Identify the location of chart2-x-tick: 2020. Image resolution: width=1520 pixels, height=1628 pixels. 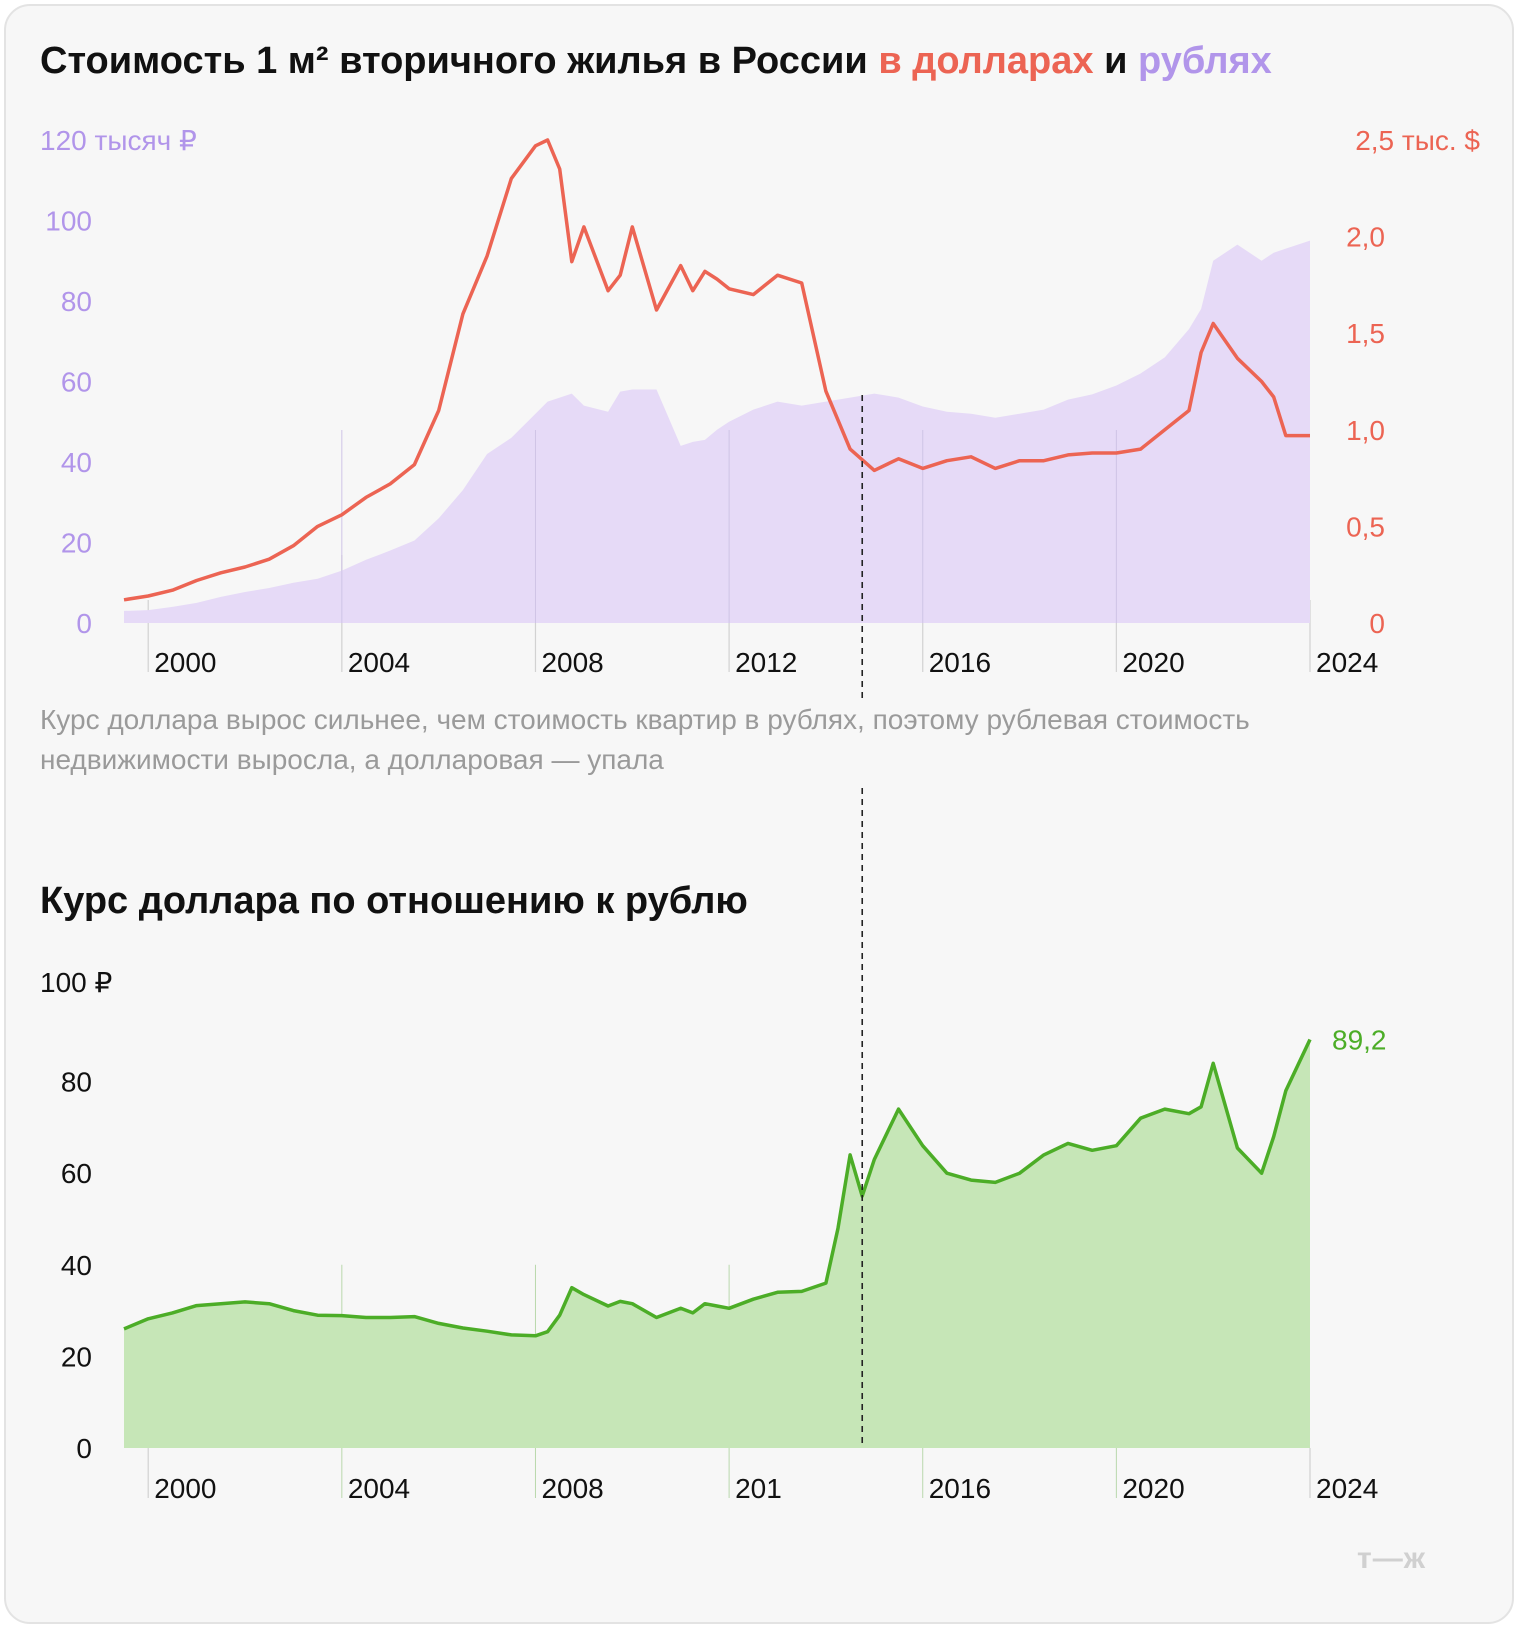
(1153, 1488).